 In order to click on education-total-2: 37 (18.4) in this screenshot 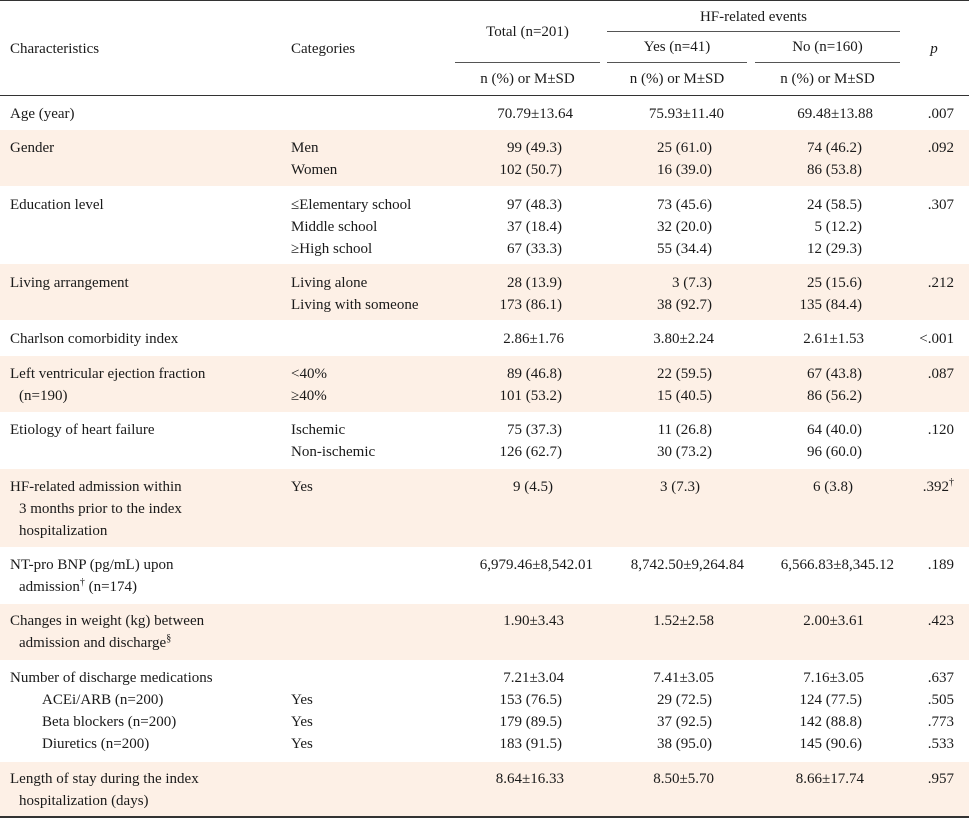, I will do `click(534, 227)`.